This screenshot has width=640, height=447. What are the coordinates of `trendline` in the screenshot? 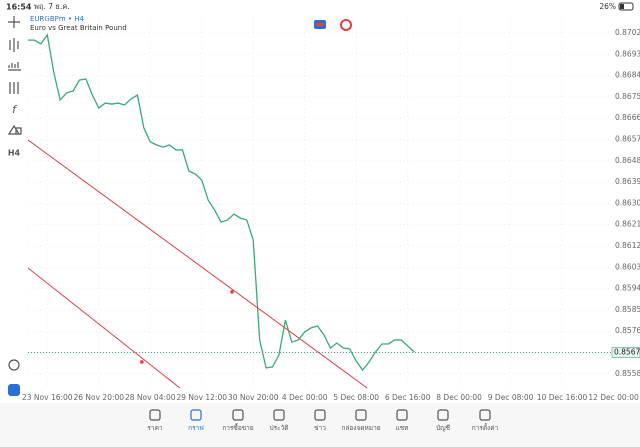 It's located at (104, 328).